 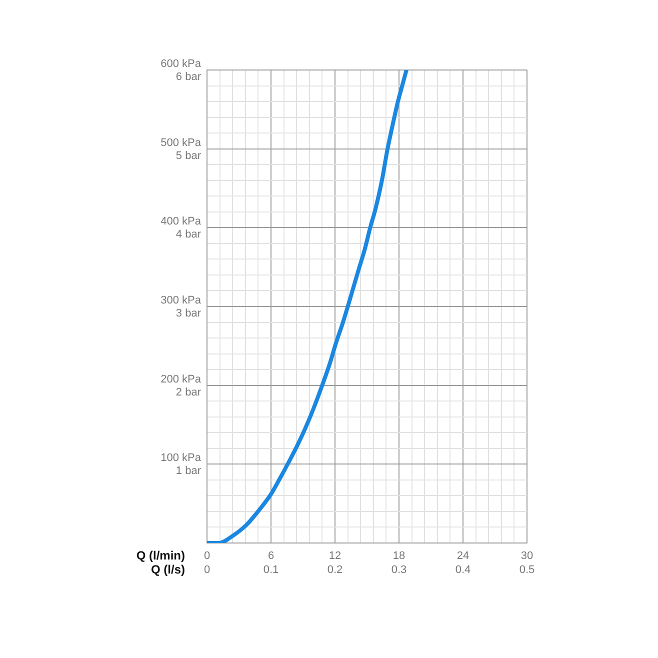 What do you see at coordinates (181, 458) in the screenshot?
I see `y-tick-label: 100 kPa` at bounding box center [181, 458].